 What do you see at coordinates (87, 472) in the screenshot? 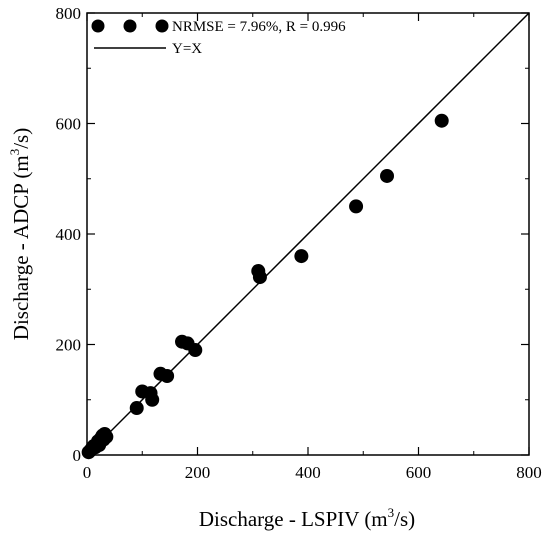
I see `x-tick-label: 0` at bounding box center [87, 472].